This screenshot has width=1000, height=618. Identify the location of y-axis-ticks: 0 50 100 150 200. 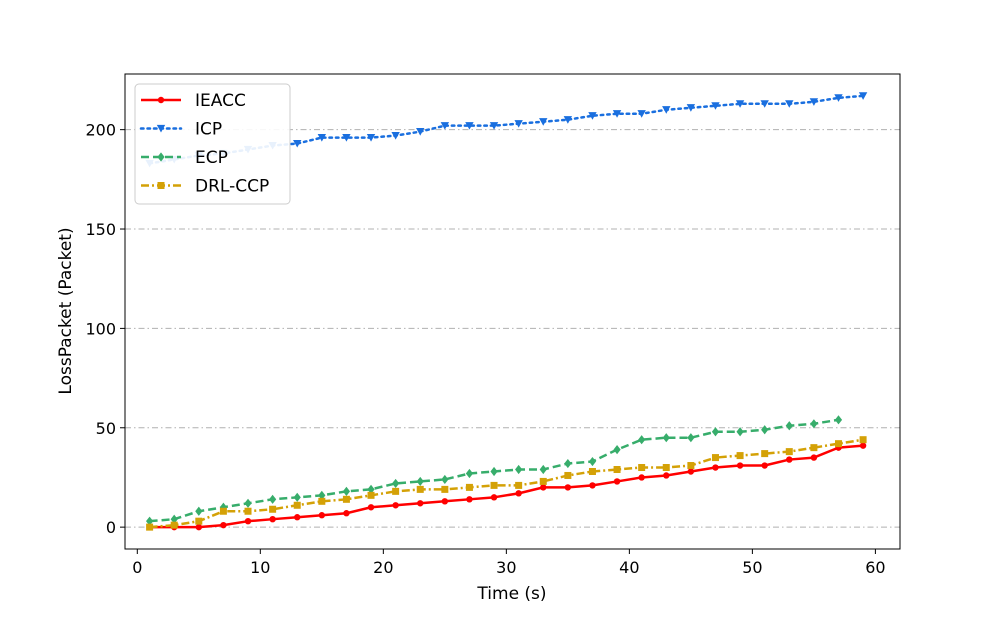
(105, 329).